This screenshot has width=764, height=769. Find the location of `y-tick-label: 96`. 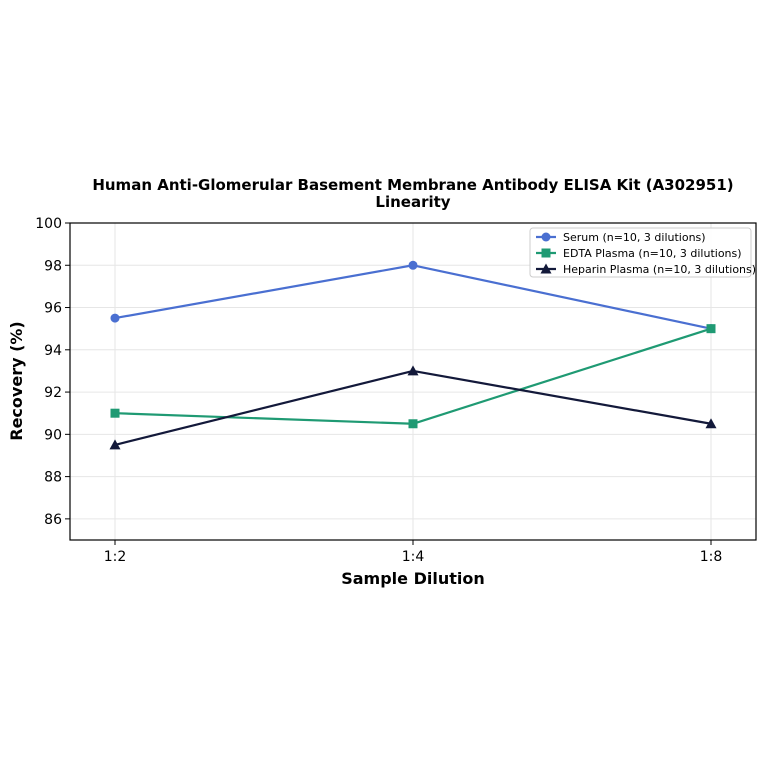

y-tick-label: 96 is located at coordinates (53, 309).